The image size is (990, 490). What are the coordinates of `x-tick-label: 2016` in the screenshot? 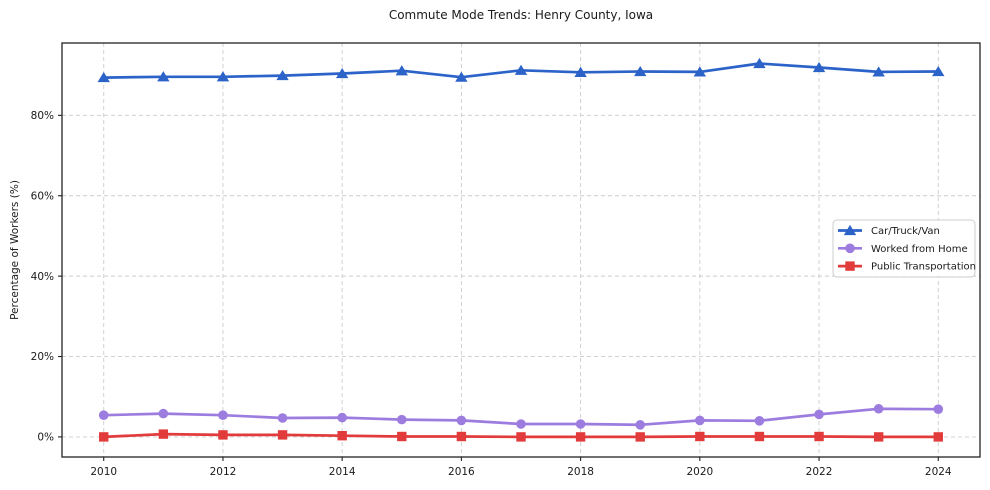 It's located at (461, 472).